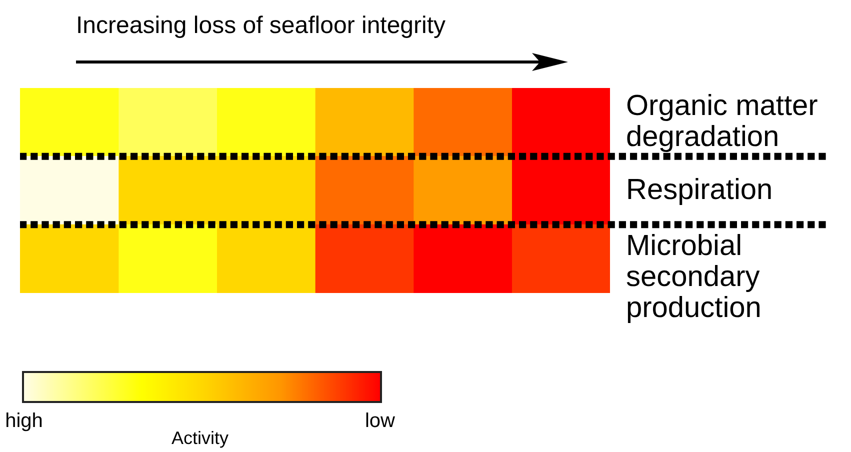 The height and width of the screenshot is (452, 851). What do you see at coordinates (200, 438) in the screenshot?
I see `color-bar-title: Activity` at bounding box center [200, 438].